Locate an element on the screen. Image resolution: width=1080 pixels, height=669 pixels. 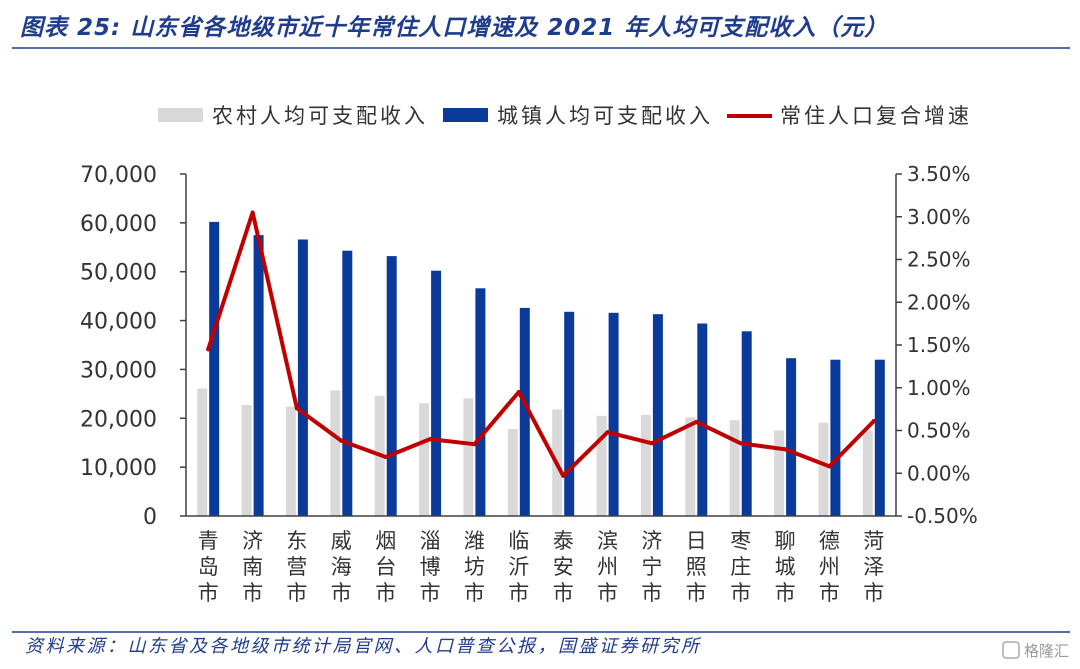
left-y-tick-label: 70,000 is located at coordinates (118, 175).